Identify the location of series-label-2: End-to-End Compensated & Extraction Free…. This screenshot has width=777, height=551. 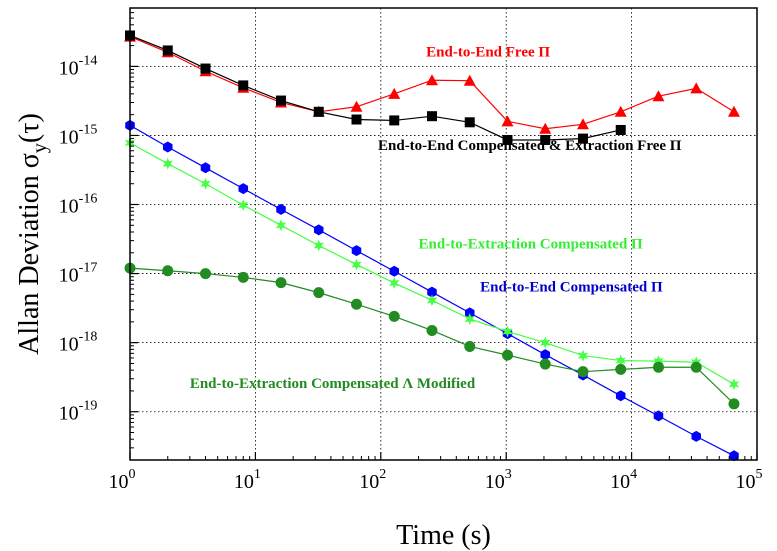
(530, 146).